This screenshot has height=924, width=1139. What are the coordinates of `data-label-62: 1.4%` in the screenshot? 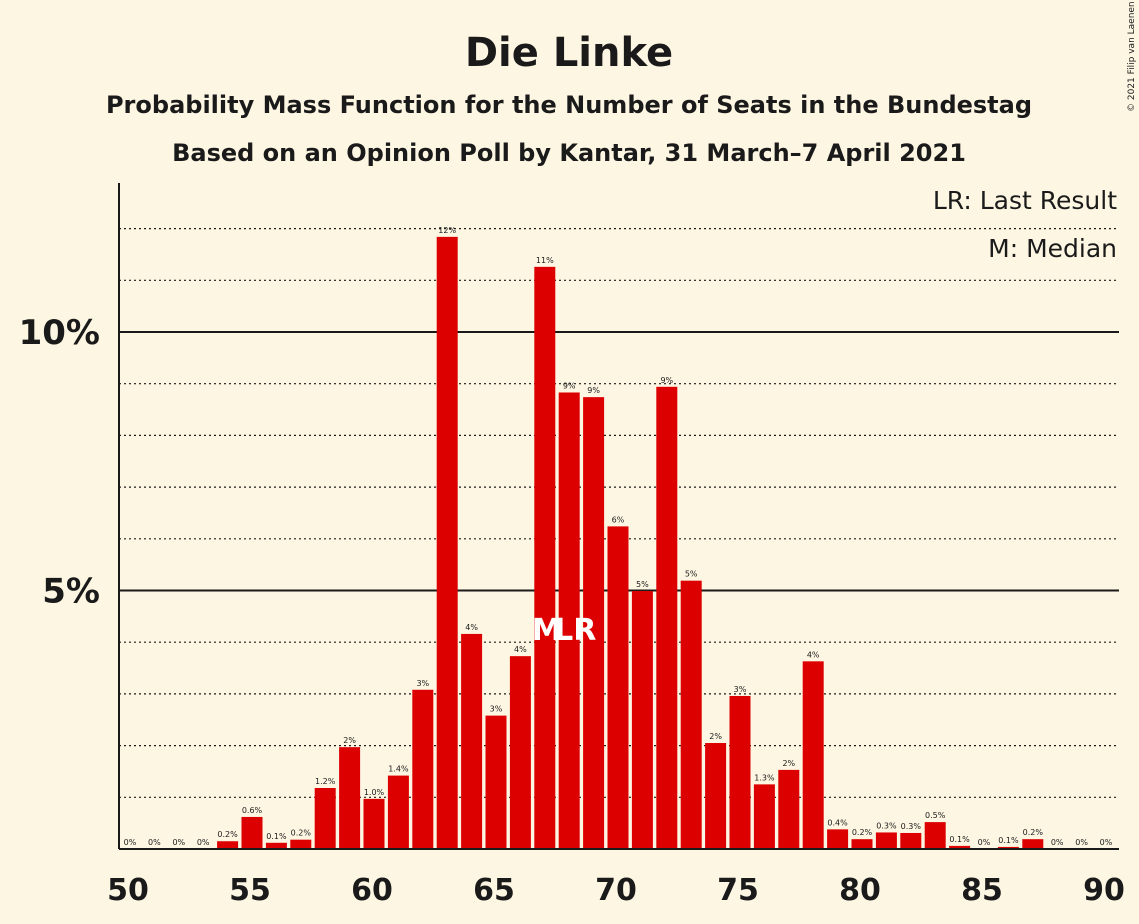 It's located at (398, 769).